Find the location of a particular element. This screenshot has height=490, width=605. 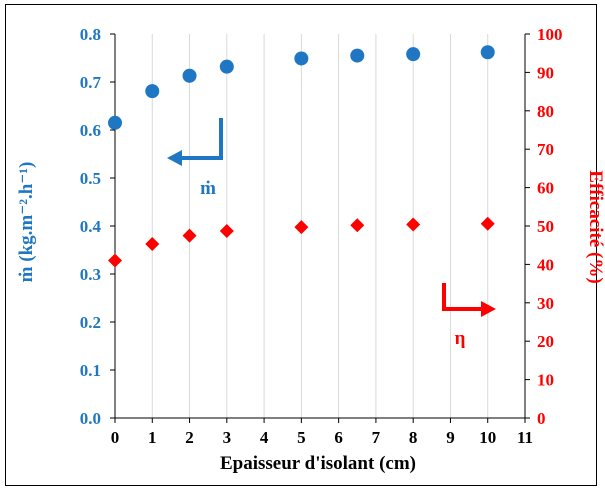

y-right-tick-label: 20 is located at coordinates (545, 341).